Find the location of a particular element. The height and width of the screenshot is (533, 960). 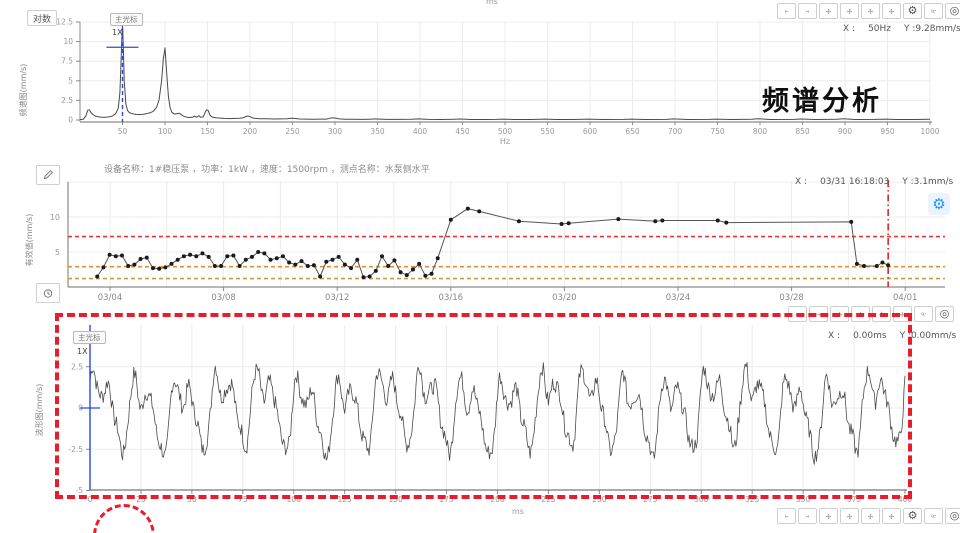

svg-text: 频谱图(mm/s) is located at coordinates (23, 90).